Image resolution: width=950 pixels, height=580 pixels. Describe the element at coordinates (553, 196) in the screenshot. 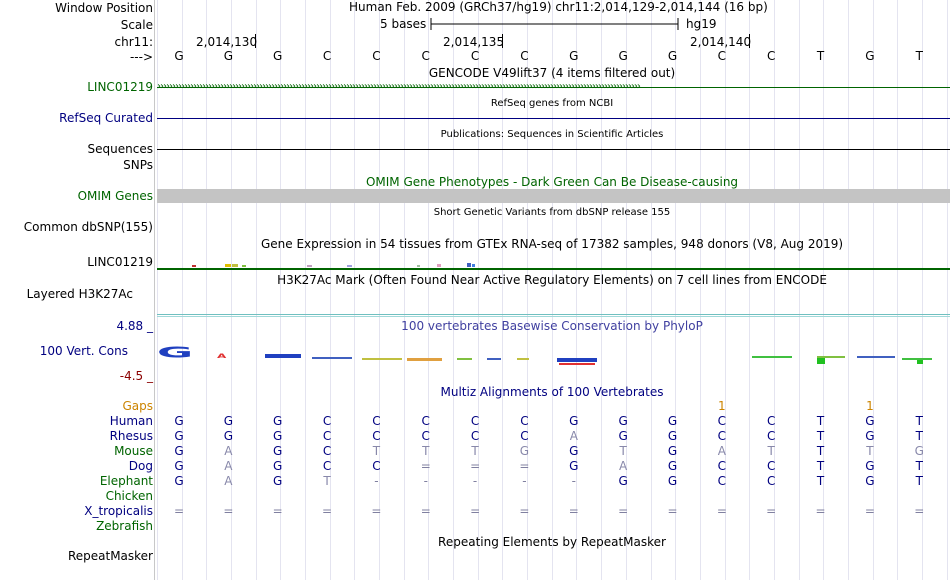

I see `omim-gene-bar` at that location.